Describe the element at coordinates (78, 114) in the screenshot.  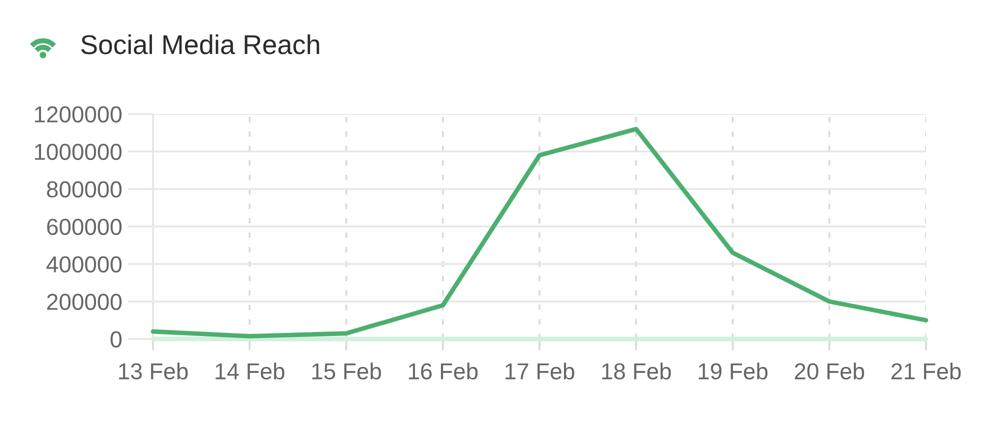
I see `y-tick-label: 1200000` at that location.